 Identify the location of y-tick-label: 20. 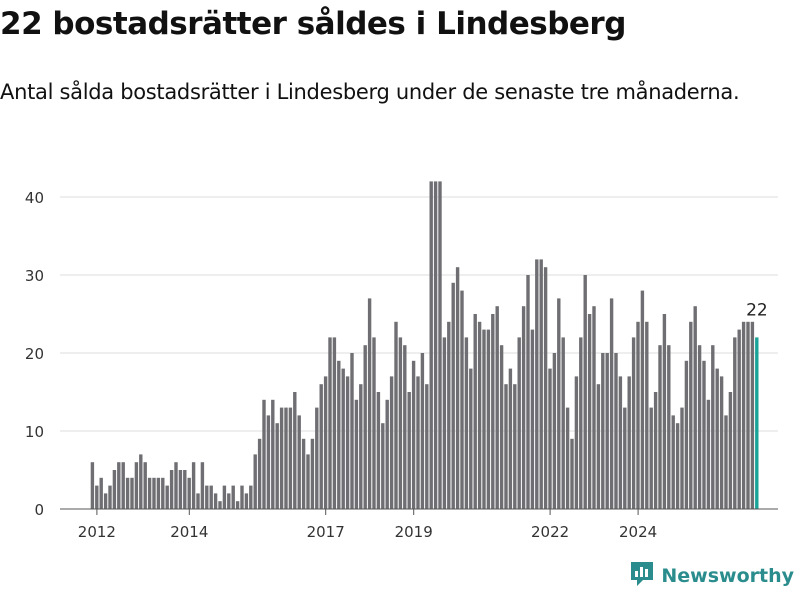
(34, 354).